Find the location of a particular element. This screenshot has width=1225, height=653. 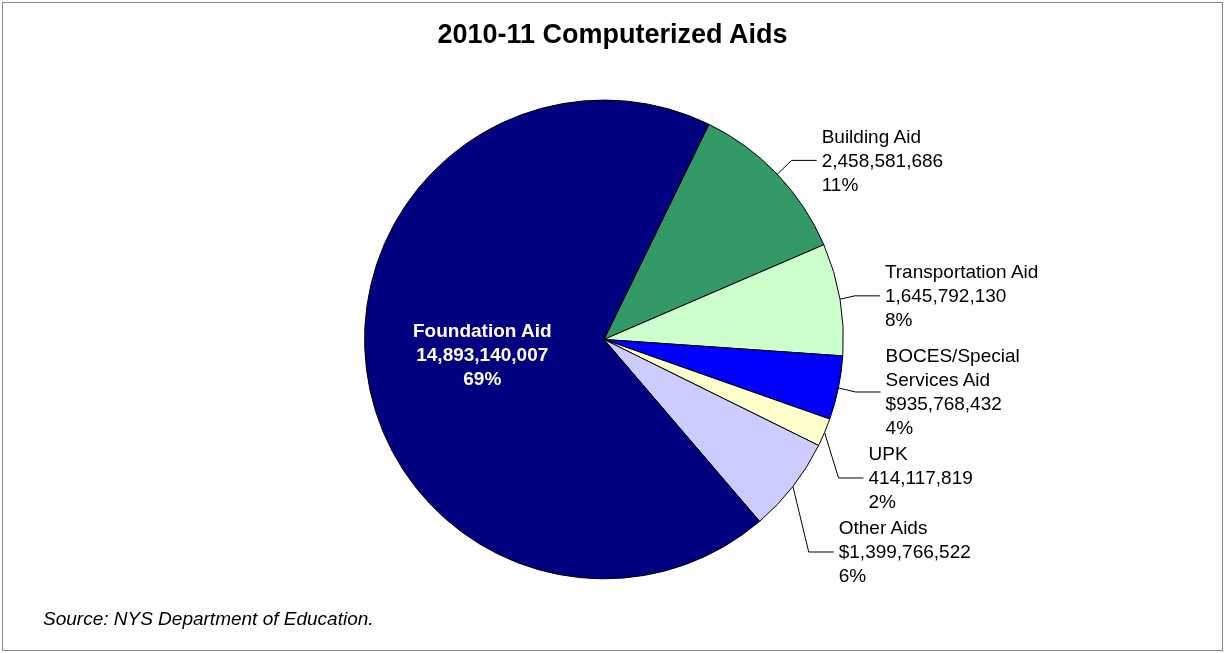

slice-label: Foundation Aid is located at coordinates (482, 331).